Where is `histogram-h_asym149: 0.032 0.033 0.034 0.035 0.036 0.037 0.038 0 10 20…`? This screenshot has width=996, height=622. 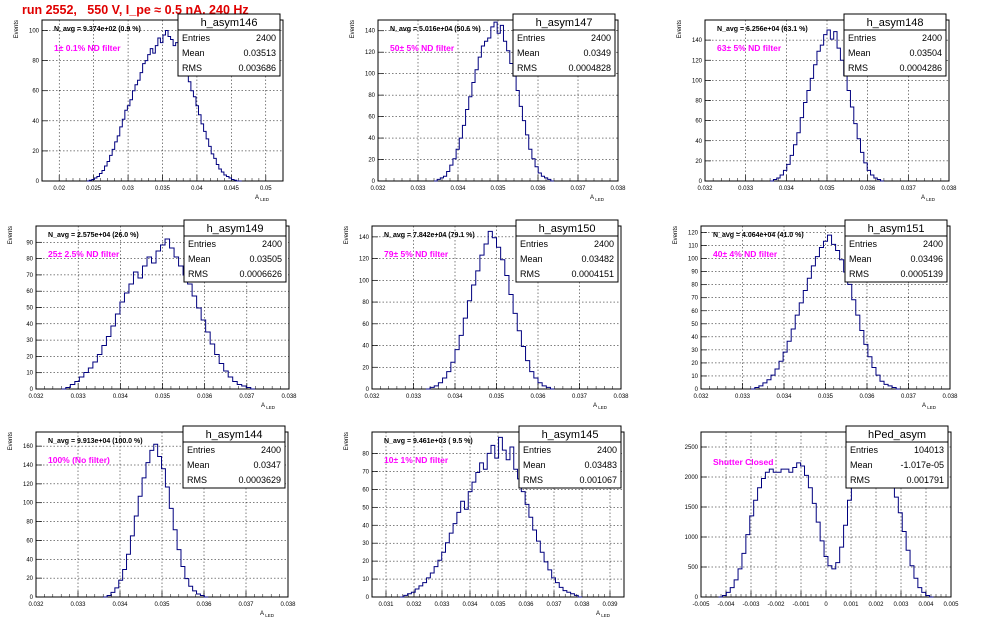 histogram-h_asym149: 0.032 0.033 0.034 0.035 0.036 0.037 0.038 0 10 20… is located at coordinates (152, 314).